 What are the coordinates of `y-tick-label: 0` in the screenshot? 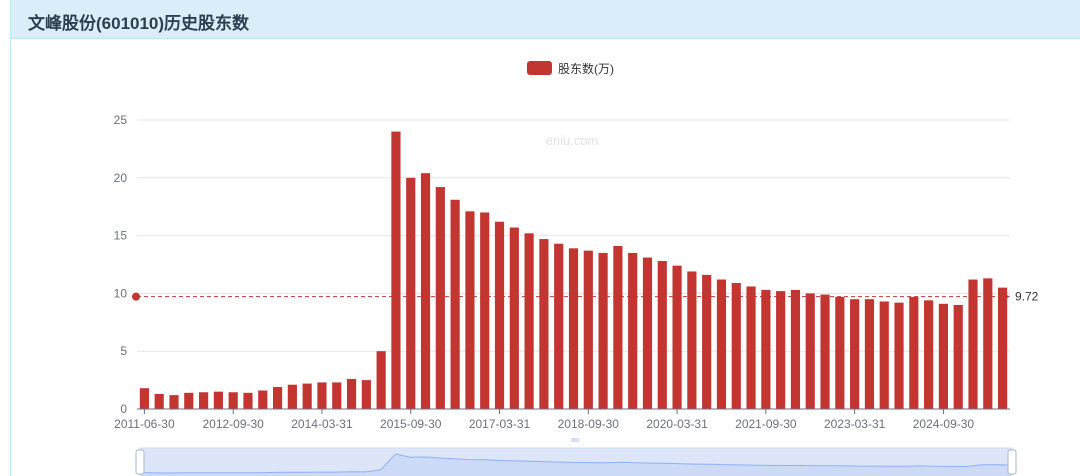 It's located at (123, 409).